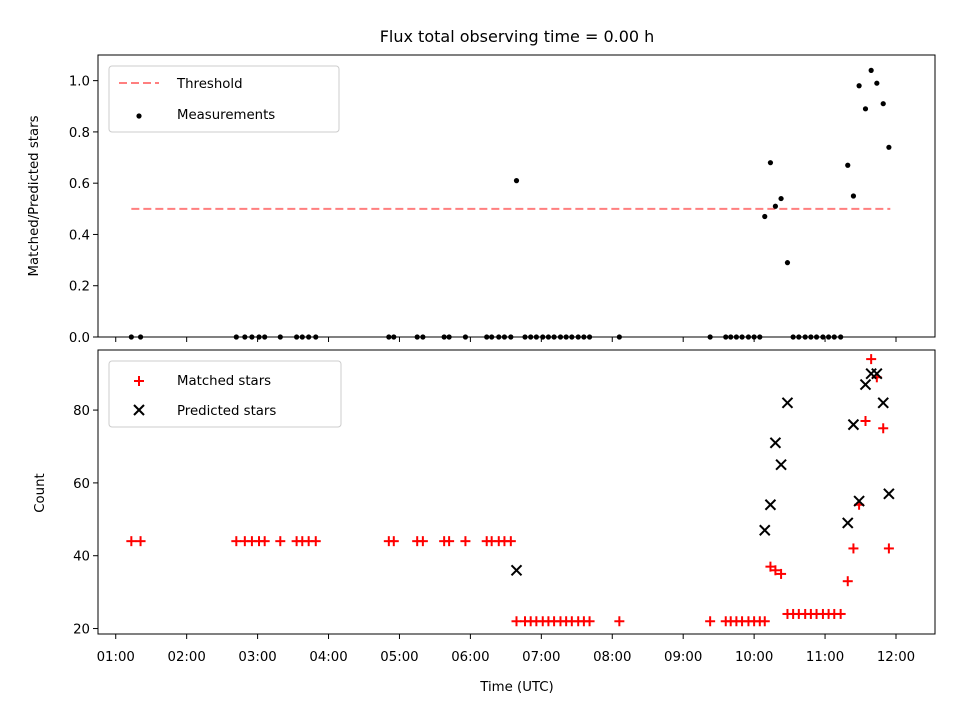 The height and width of the screenshot is (720, 960). What do you see at coordinates (702, 471) in the screenshot?
I see `predicted-stars-markers` at bounding box center [702, 471].